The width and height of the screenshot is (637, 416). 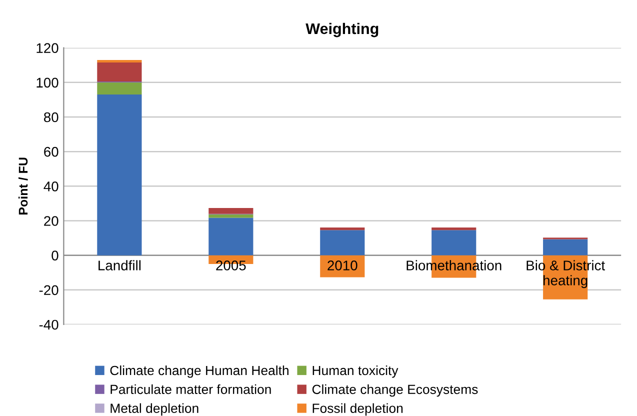 I want to click on chart-title: Weighting, so click(x=342, y=30).